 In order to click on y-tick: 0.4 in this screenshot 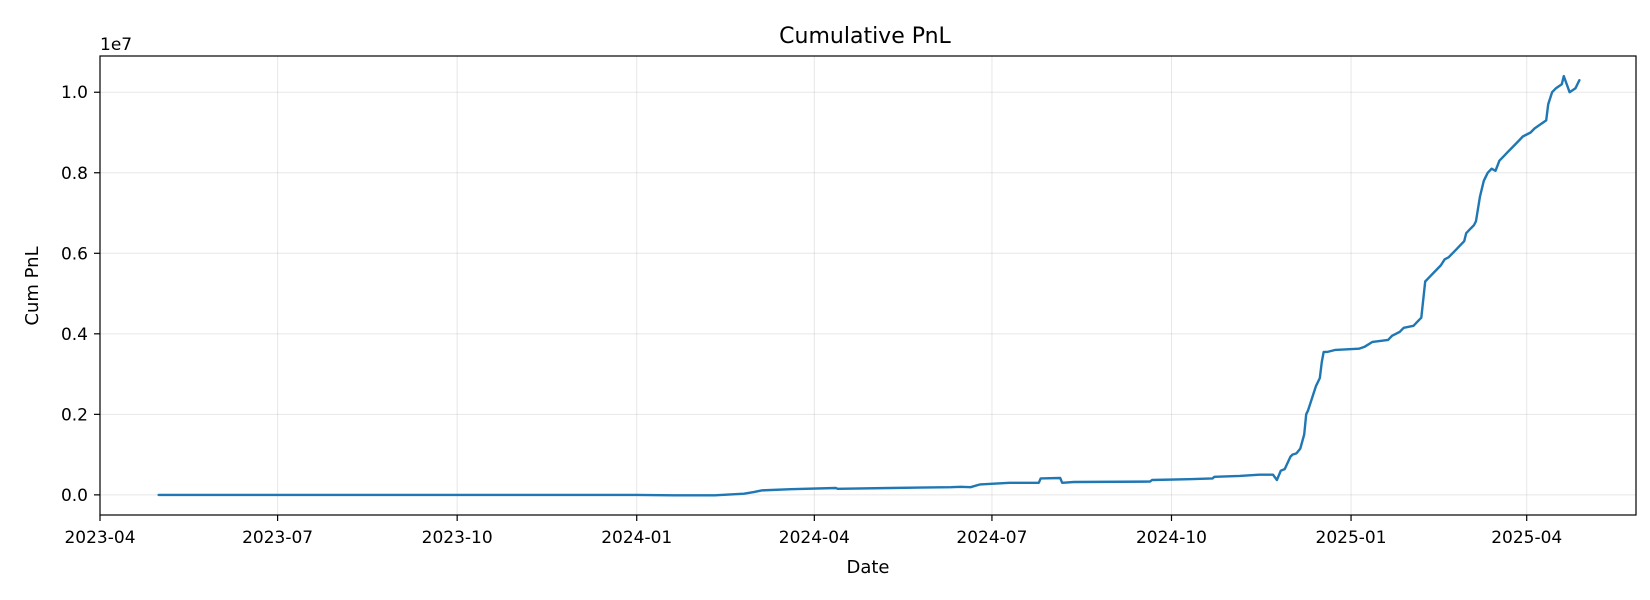, I will do `click(80, 335)`.